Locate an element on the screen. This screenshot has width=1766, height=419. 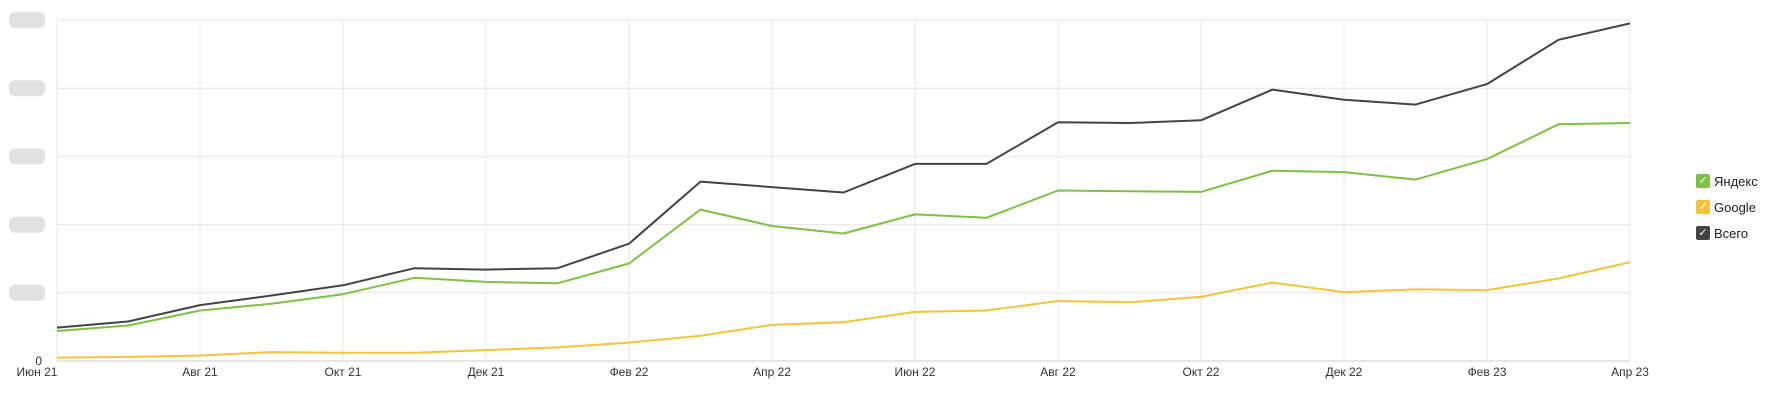
x-tick-label: Апр 22 is located at coordinates (772, 372).